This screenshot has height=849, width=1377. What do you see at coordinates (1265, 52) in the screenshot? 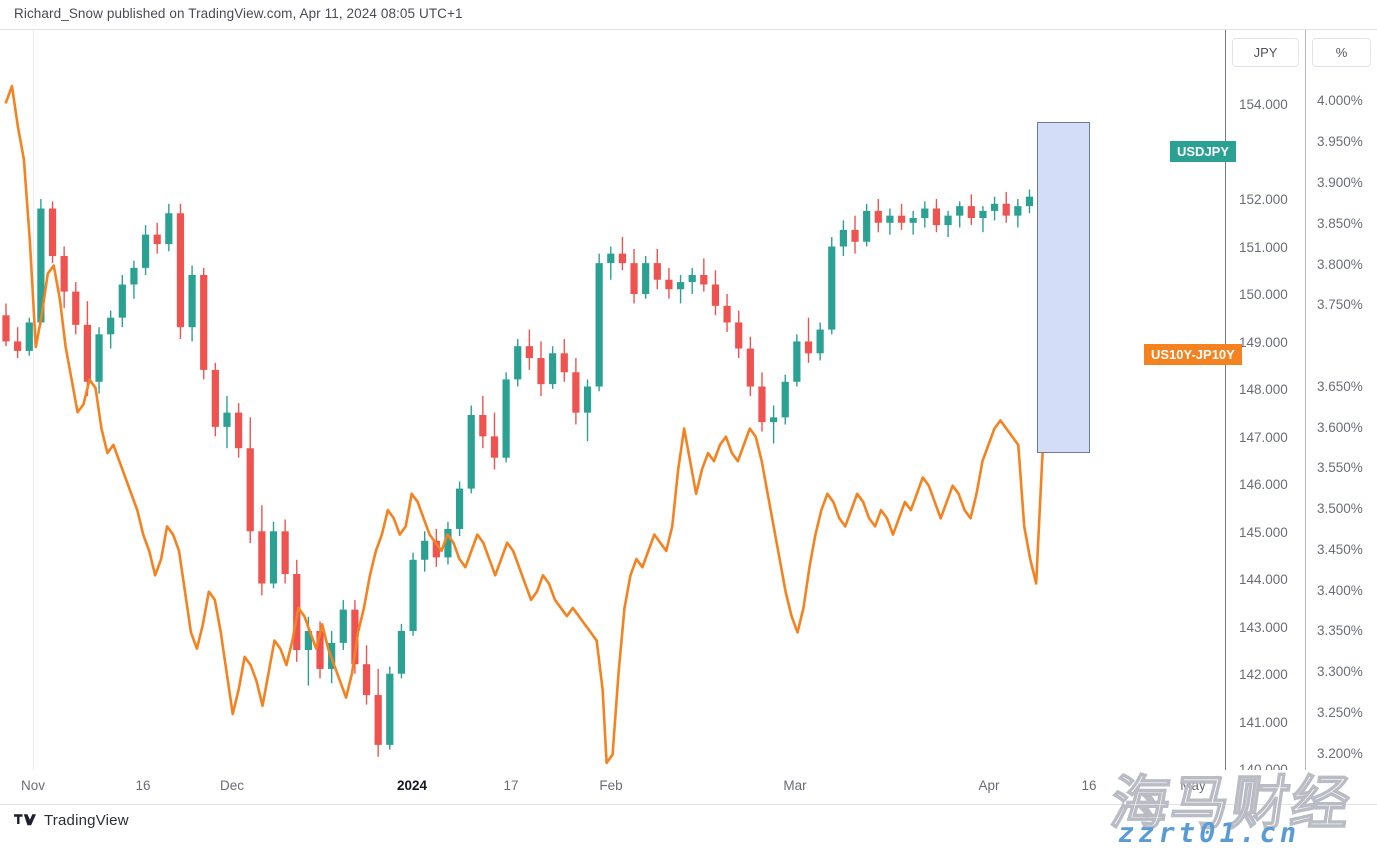
I see `price-scale-jpy-header: JPY` at bounding box center [1265, 52].